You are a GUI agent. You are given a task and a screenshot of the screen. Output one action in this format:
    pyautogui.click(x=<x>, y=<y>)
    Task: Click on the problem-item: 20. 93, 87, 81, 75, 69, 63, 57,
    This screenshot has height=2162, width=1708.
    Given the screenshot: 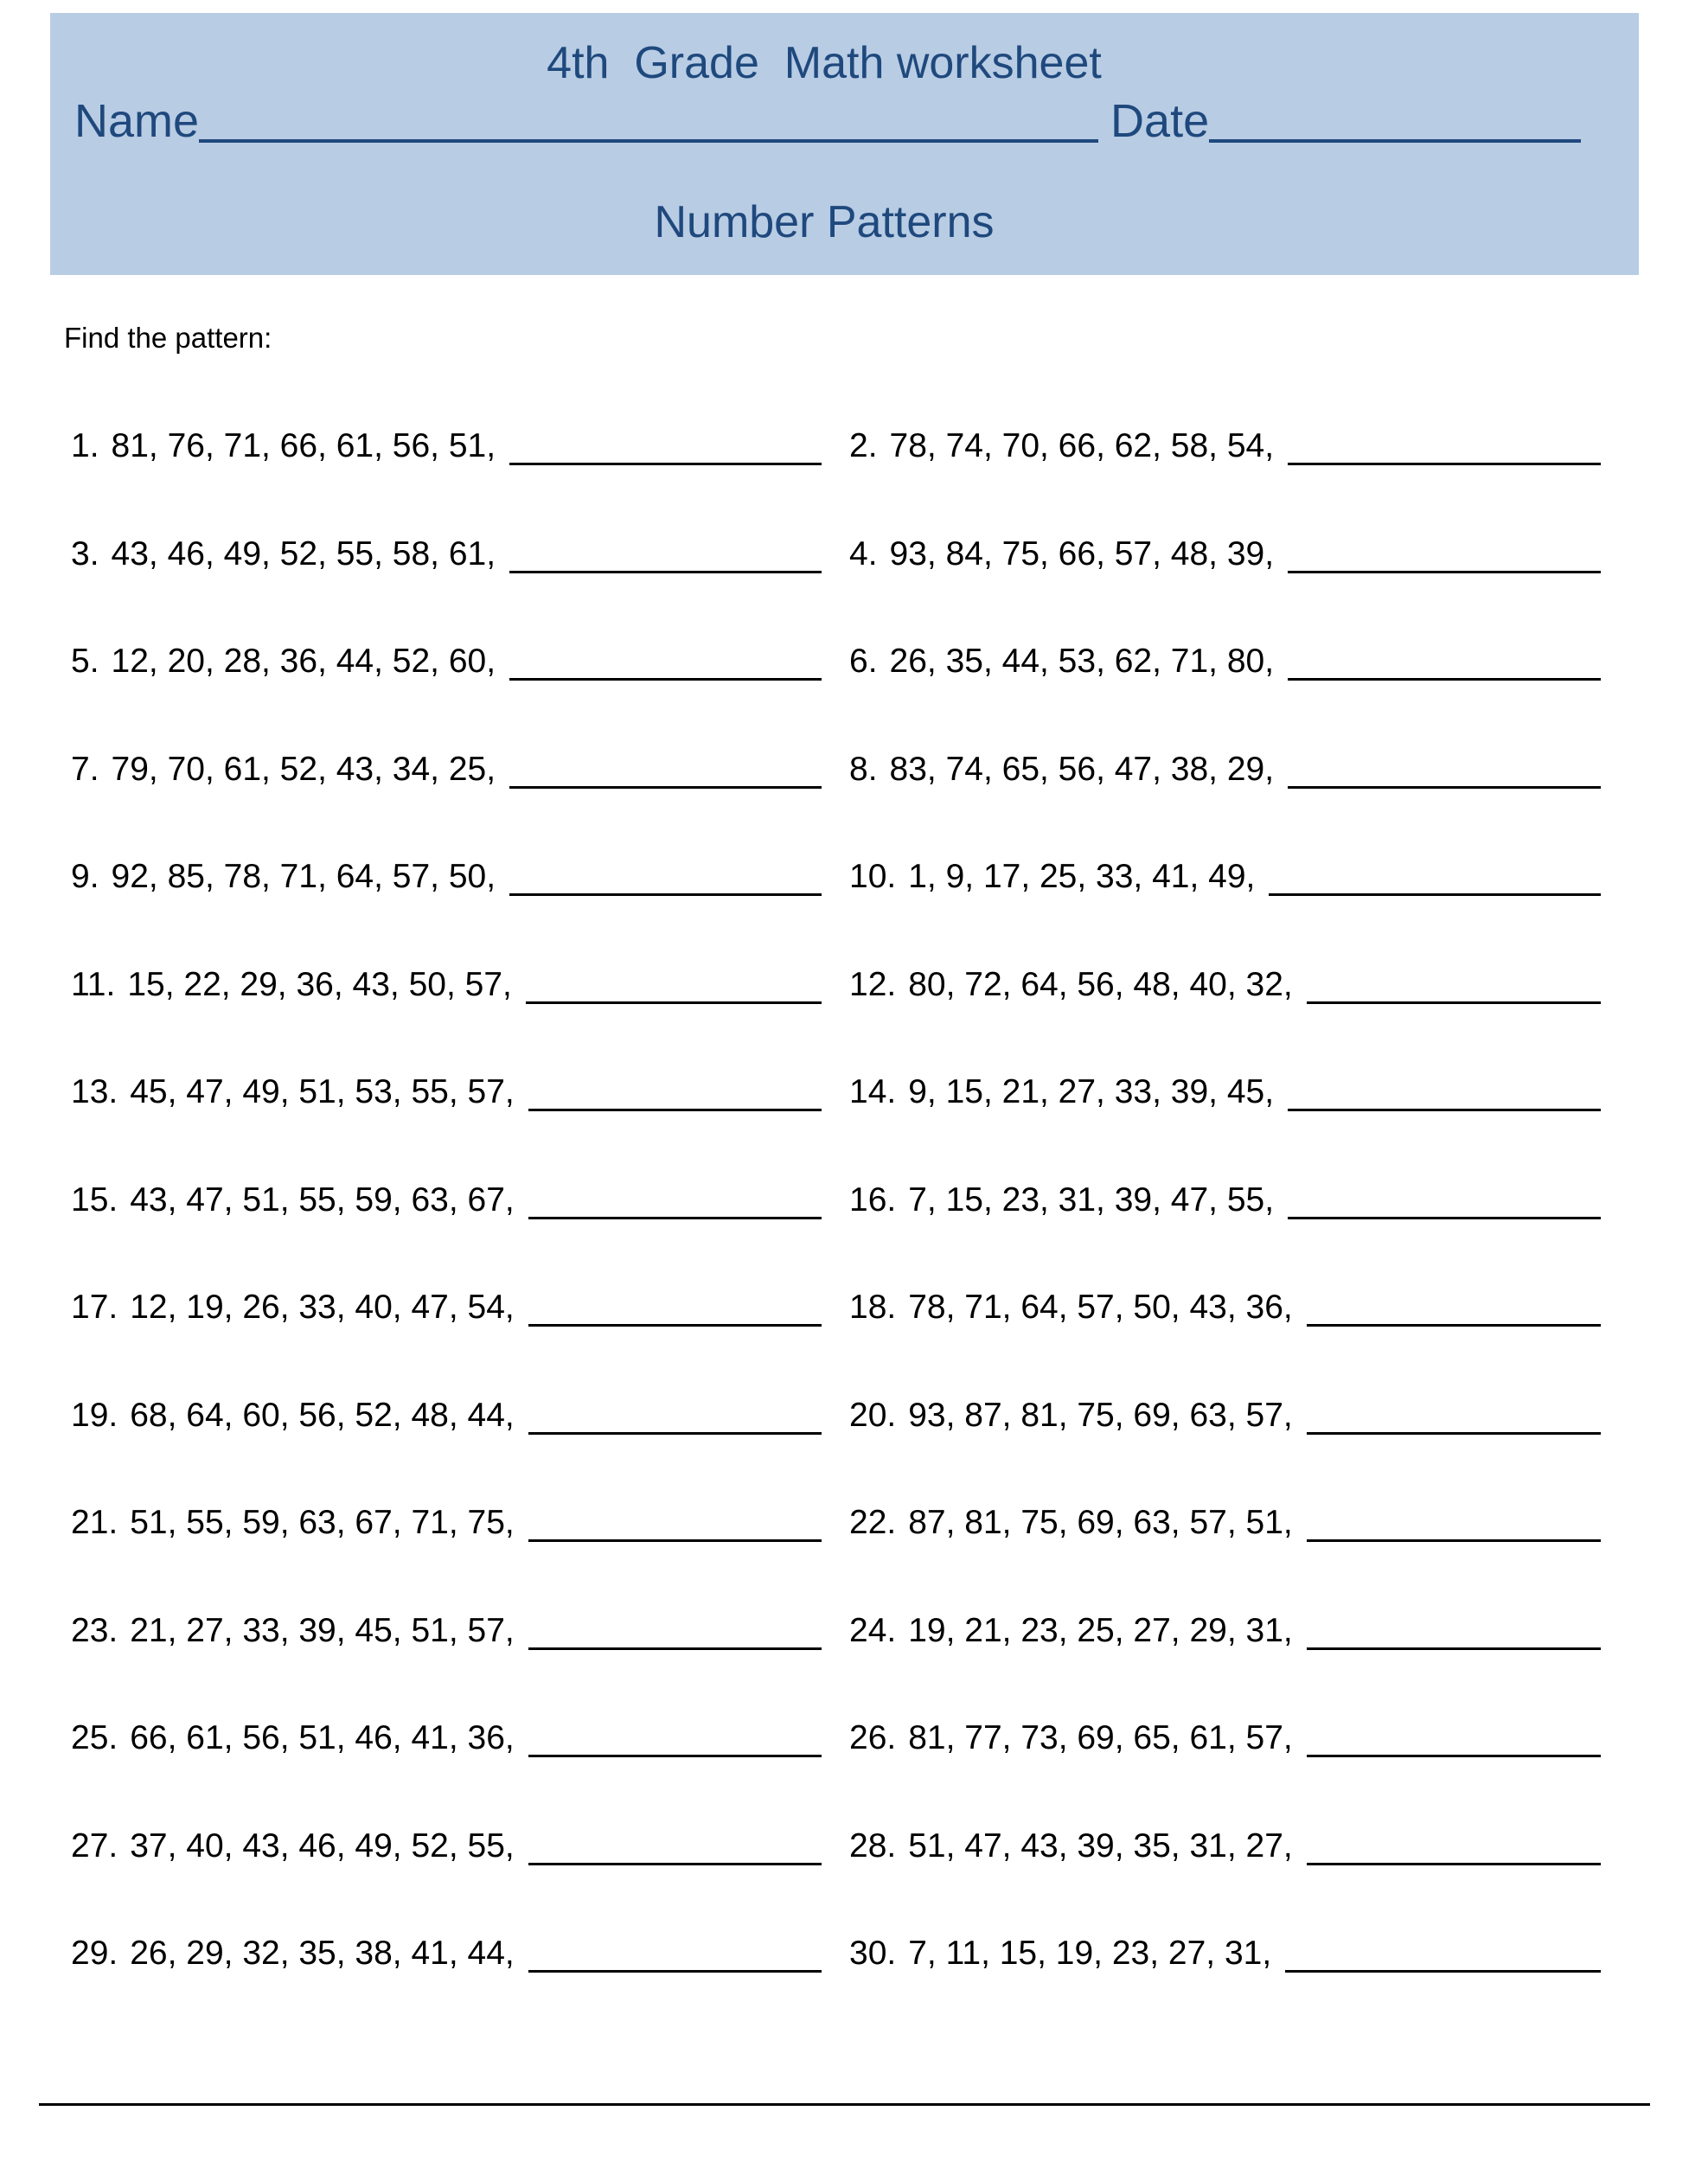 What is the action you would take?
    pyautogui.click(x=1225, y=1416)
    